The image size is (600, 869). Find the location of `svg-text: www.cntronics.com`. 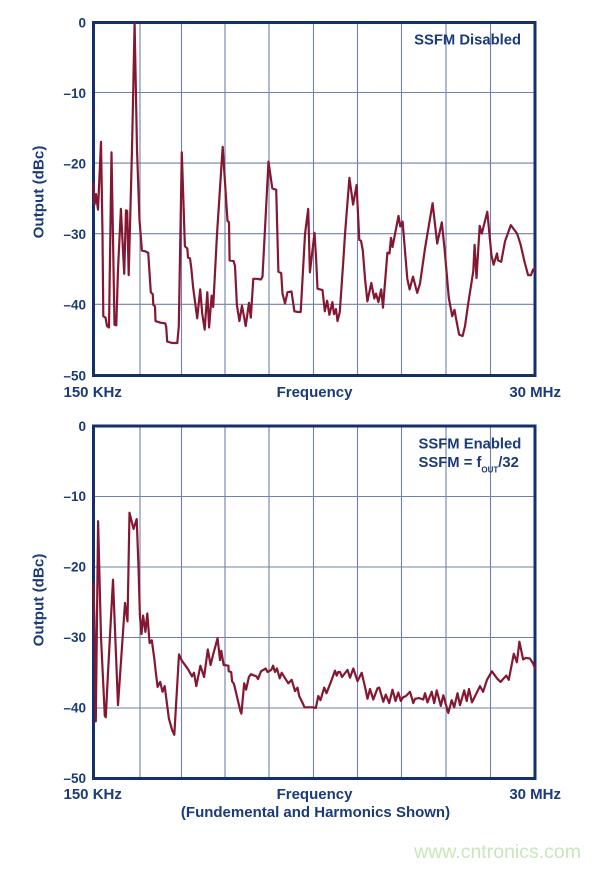

svg-text: www.cntronics.com is located at coordinates (497, 852).